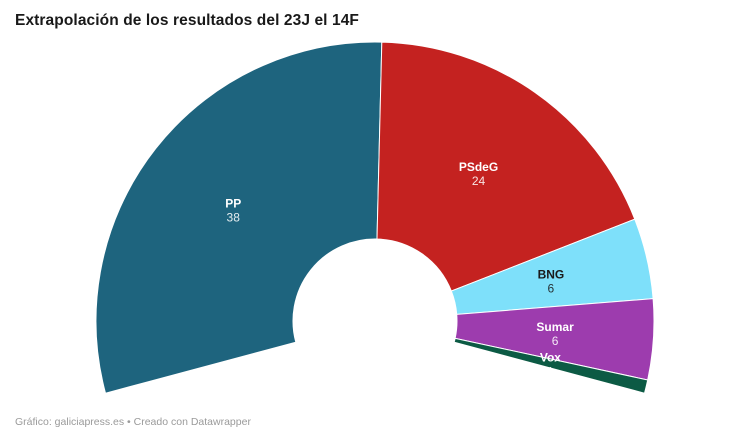 This screenshot has width=756, height=445. What do you see at coordinates (478, 167) in the screenshot?
I see `segment-name-label: PSdeG` at bounding box center [478, 167].